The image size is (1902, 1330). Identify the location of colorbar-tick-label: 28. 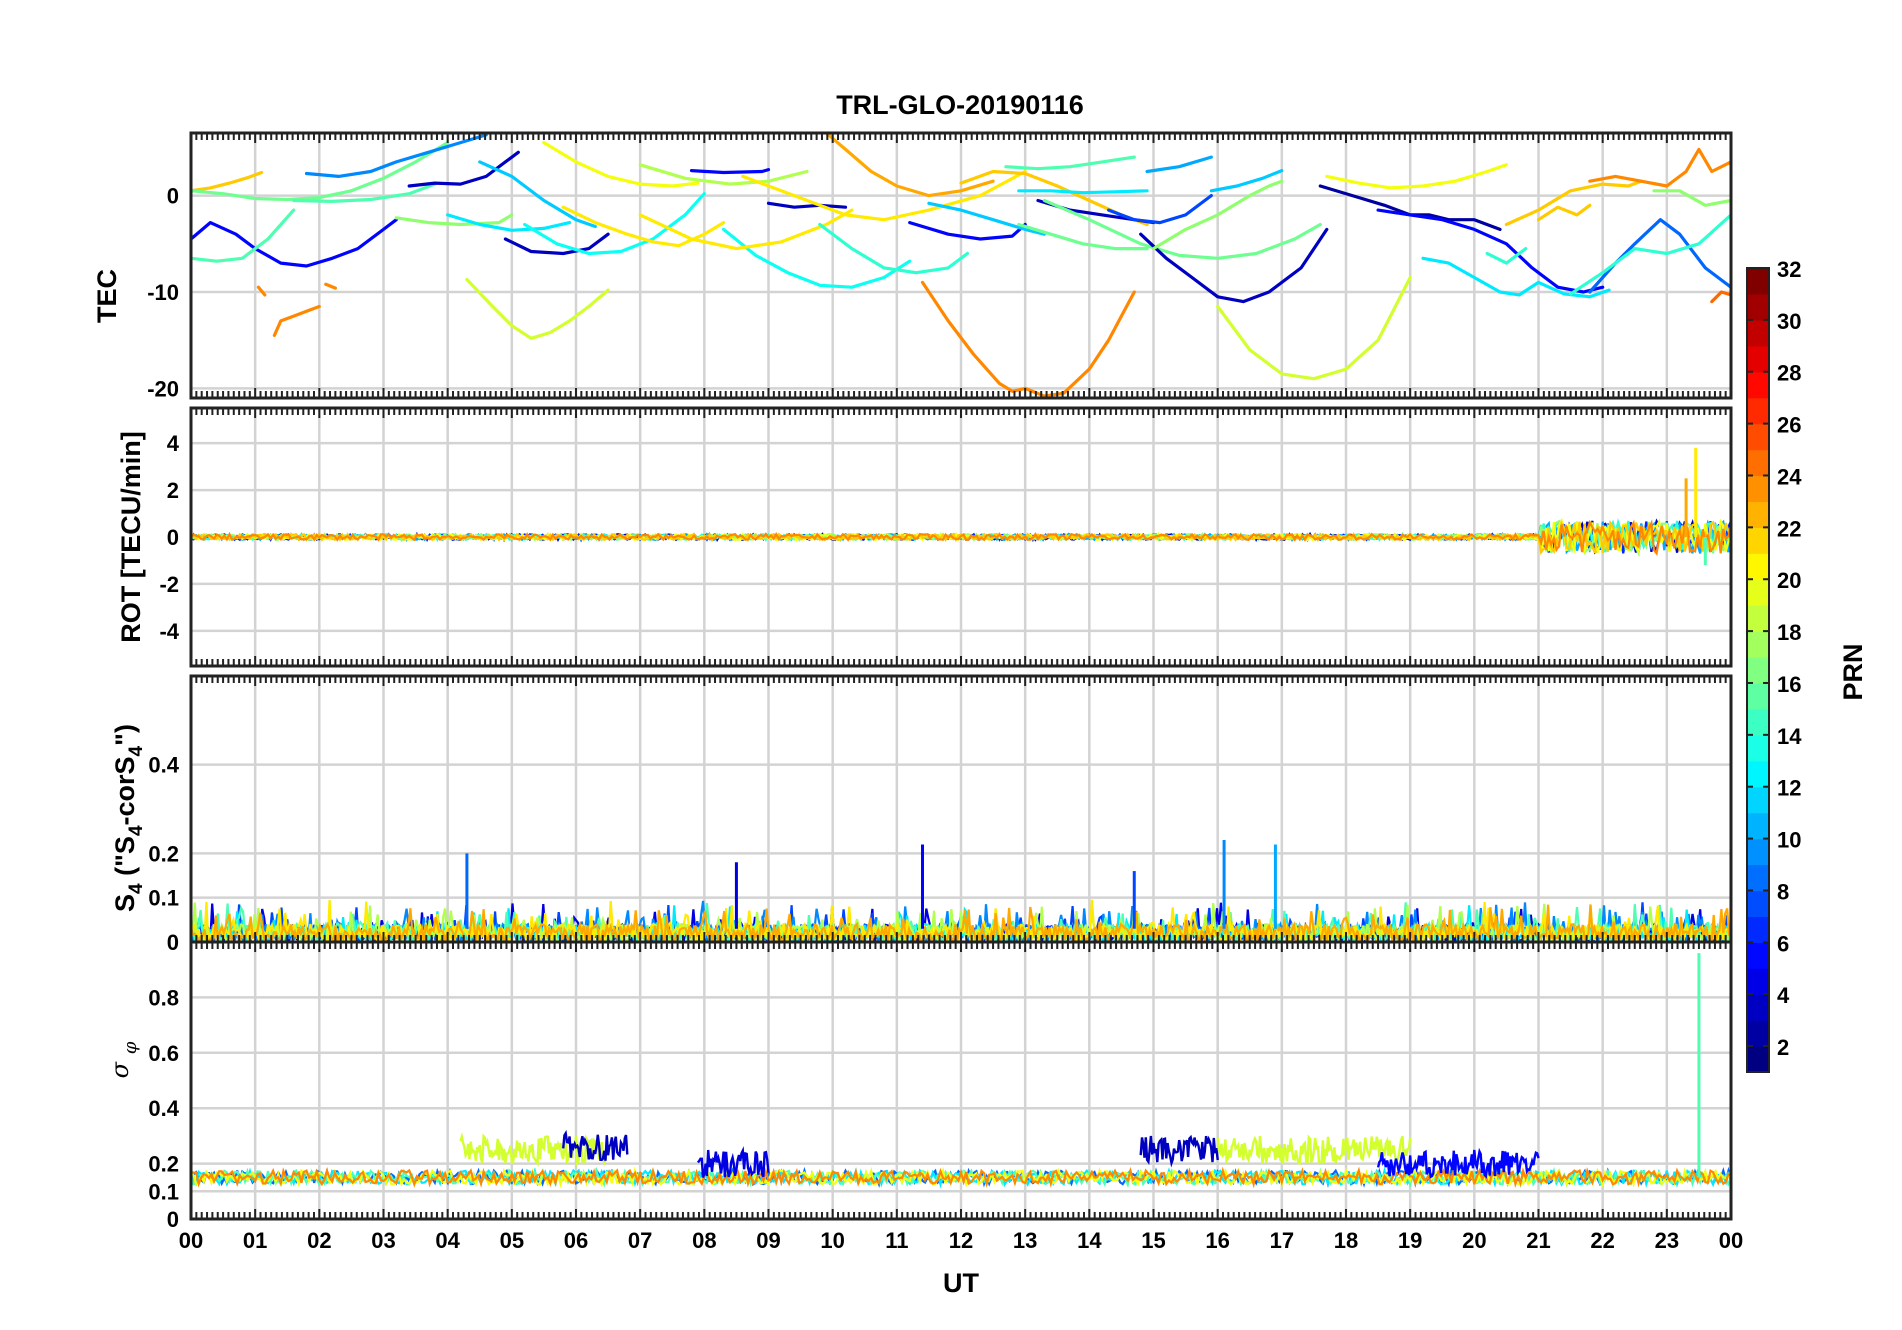
(1789, 373).